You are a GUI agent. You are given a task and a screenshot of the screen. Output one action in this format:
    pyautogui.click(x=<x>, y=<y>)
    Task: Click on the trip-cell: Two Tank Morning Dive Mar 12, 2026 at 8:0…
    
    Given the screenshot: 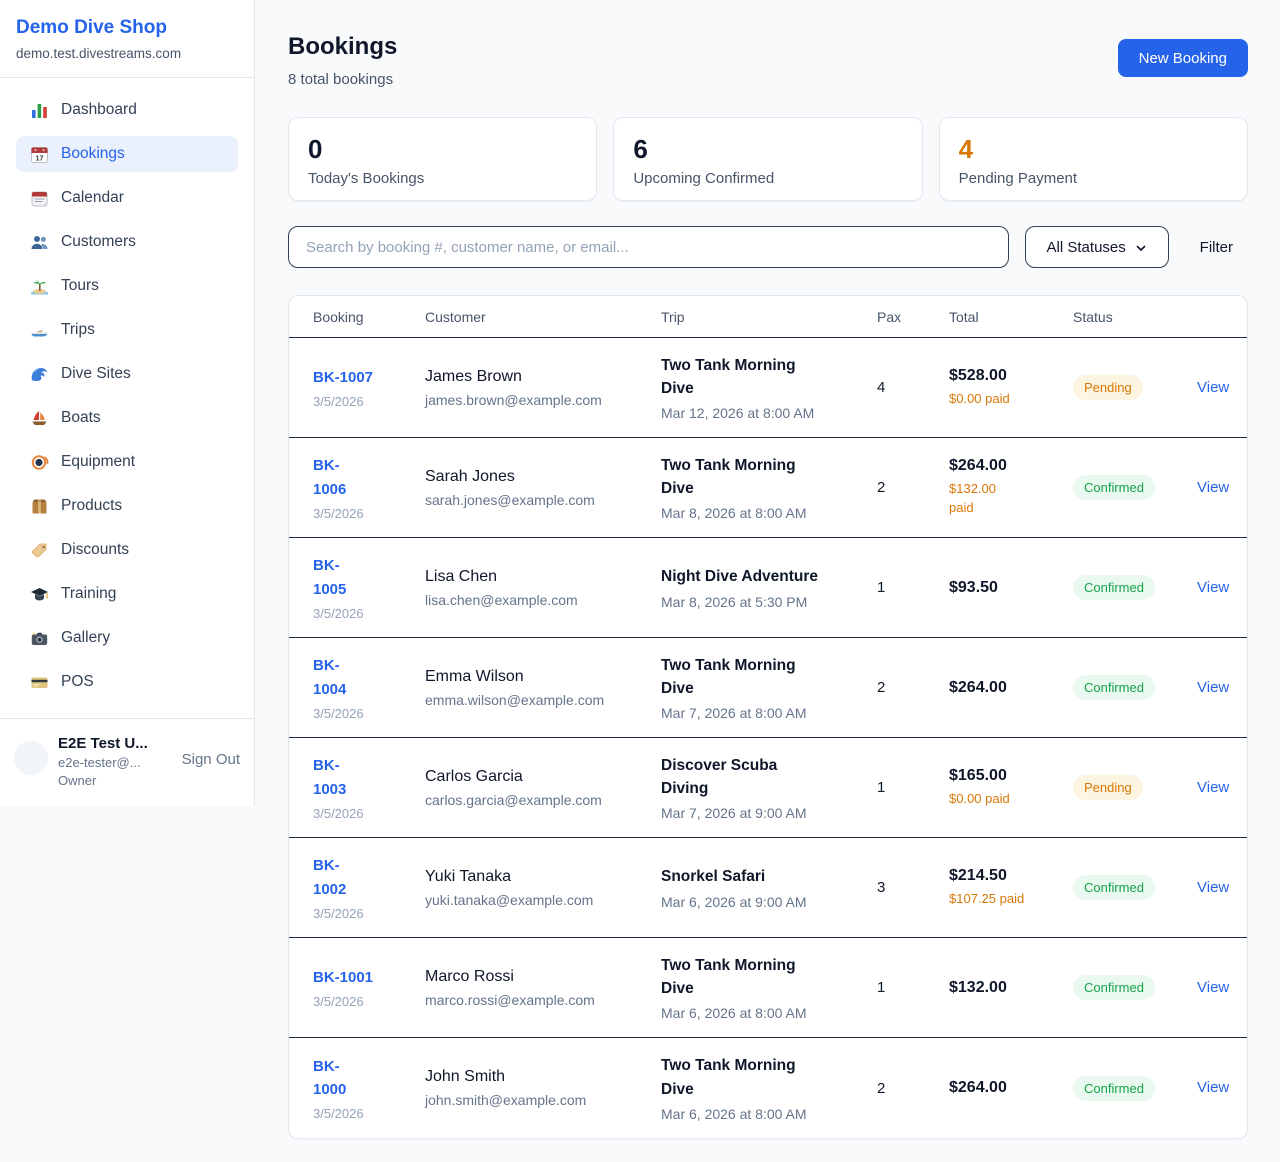 What is the action you would take?
    pyautogui.click(x=769, y=388)
    